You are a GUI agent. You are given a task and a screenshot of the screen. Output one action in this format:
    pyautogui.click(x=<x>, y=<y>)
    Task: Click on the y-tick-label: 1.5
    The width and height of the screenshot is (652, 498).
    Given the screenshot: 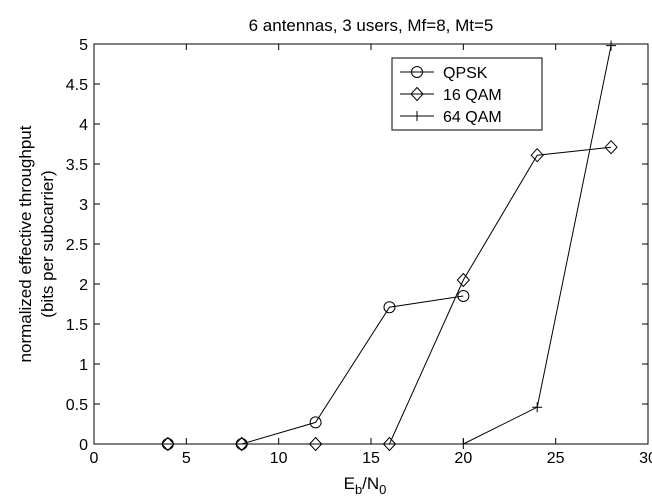 What is the action you would take?
    pyautogui.click(x=77, y=325)
    